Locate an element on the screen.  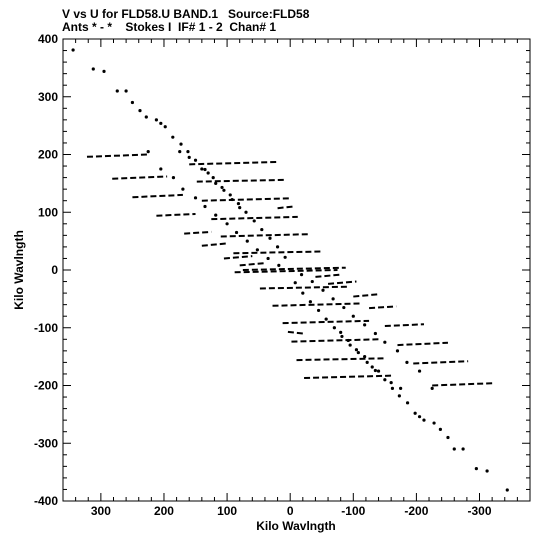
y-axis-label: Kilo Wavlngth is located at coordinates (19, 270).